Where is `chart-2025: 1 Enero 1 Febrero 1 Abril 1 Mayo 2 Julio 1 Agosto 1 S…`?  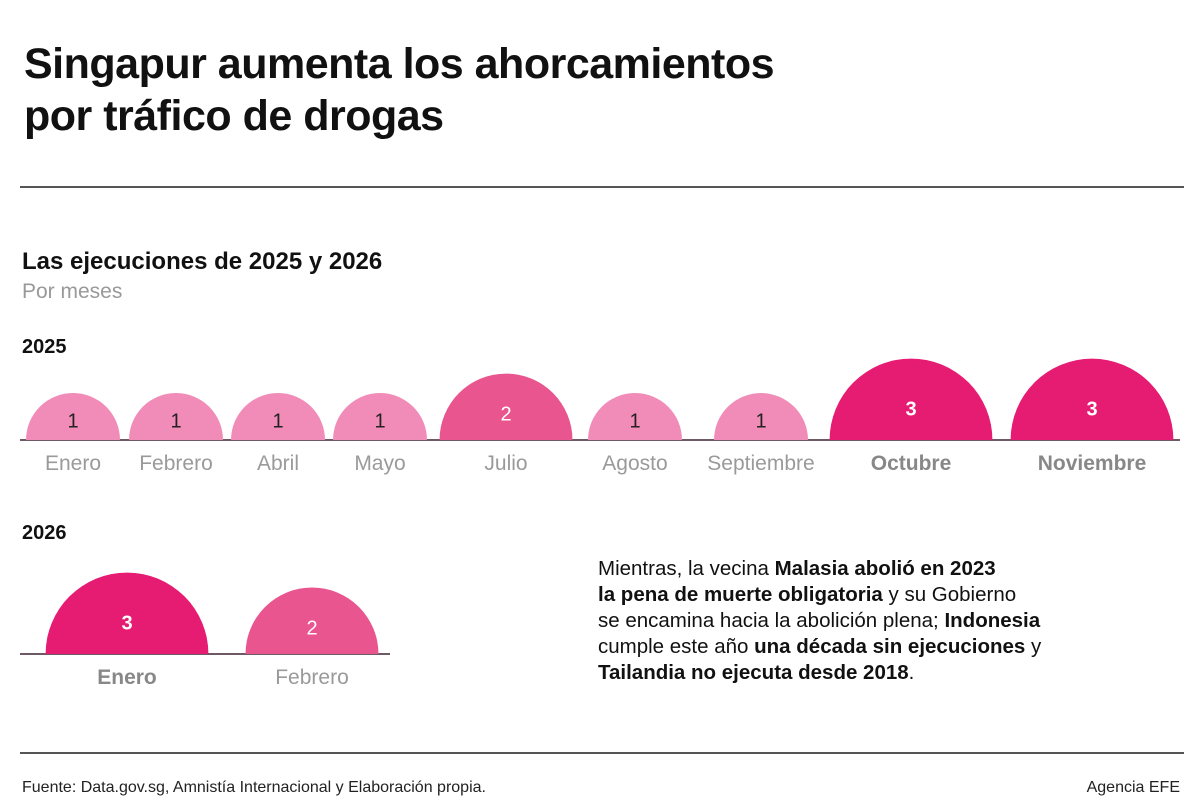 chart-2025: 1 Enero 1 Febrero 1 Abril 1 Mayo 2 Julio 1 Agosto 1 S… is located at coordinates (600, 416).